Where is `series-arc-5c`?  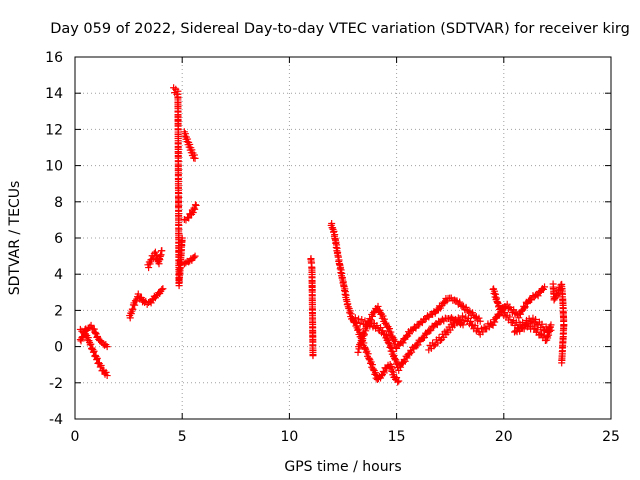 series-arc-5c is located at coordinates (189, 260).